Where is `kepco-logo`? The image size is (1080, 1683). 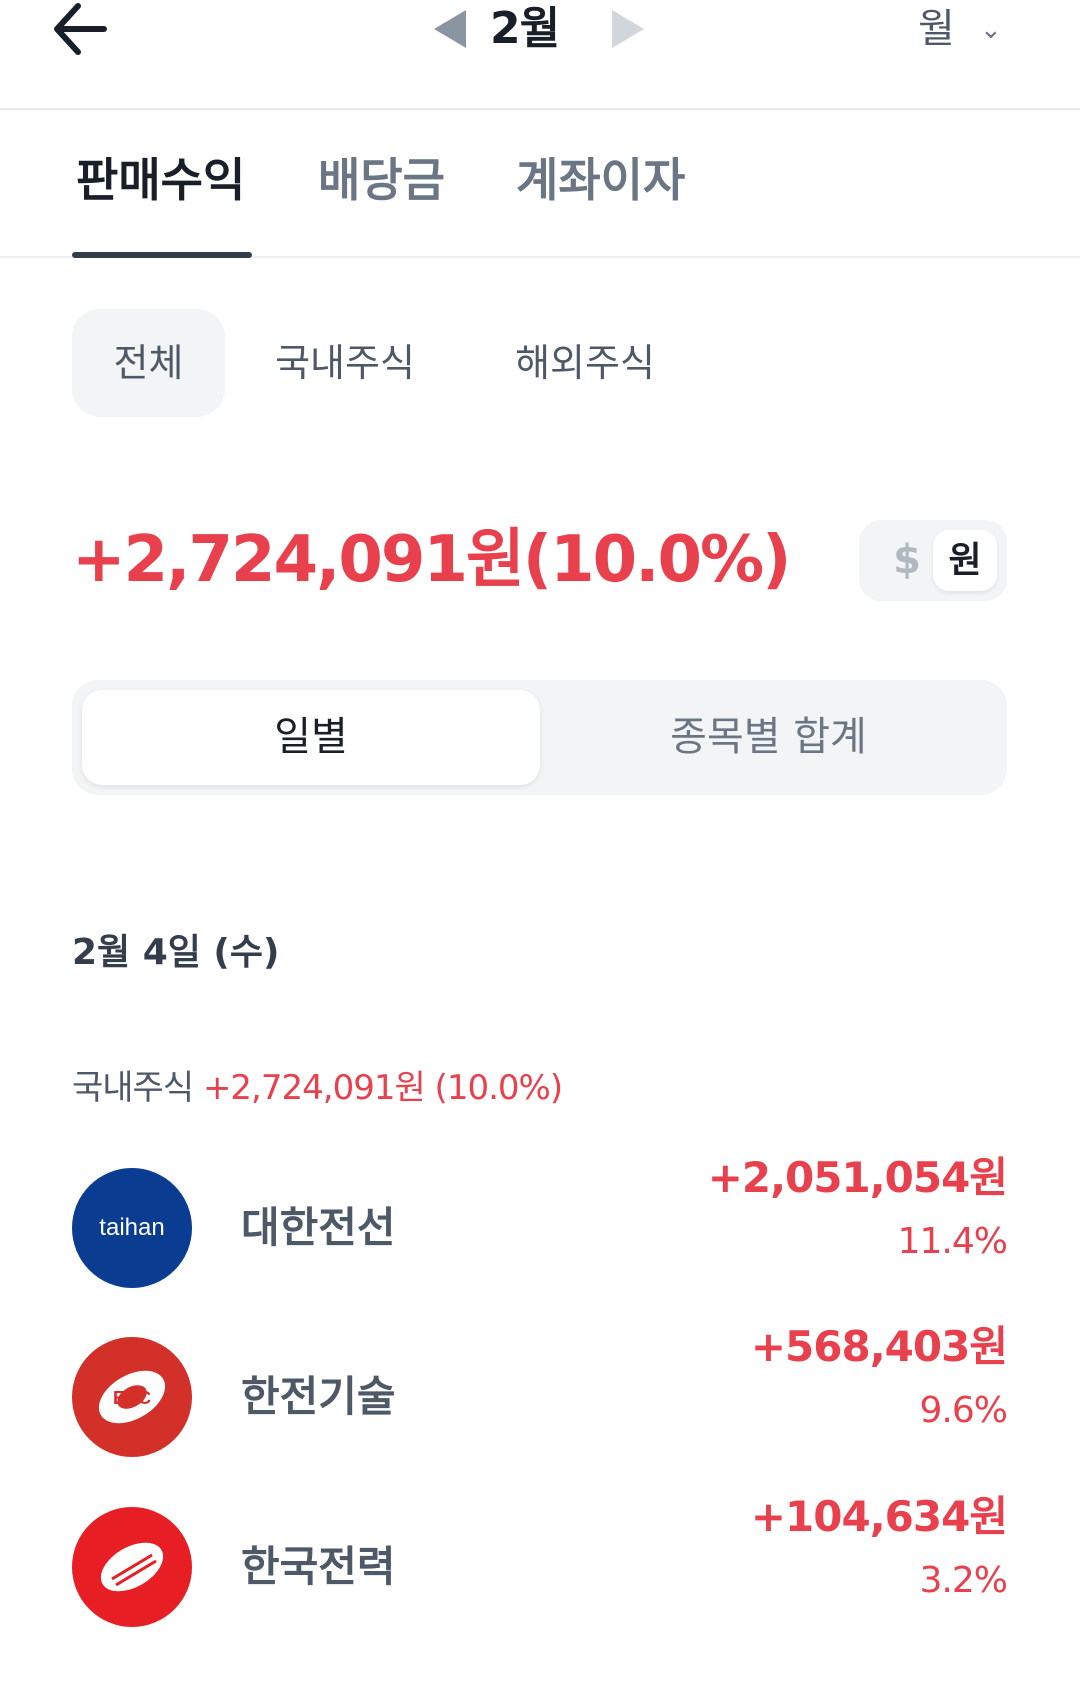 kepco-logo is located at coordinates (132, 1567).